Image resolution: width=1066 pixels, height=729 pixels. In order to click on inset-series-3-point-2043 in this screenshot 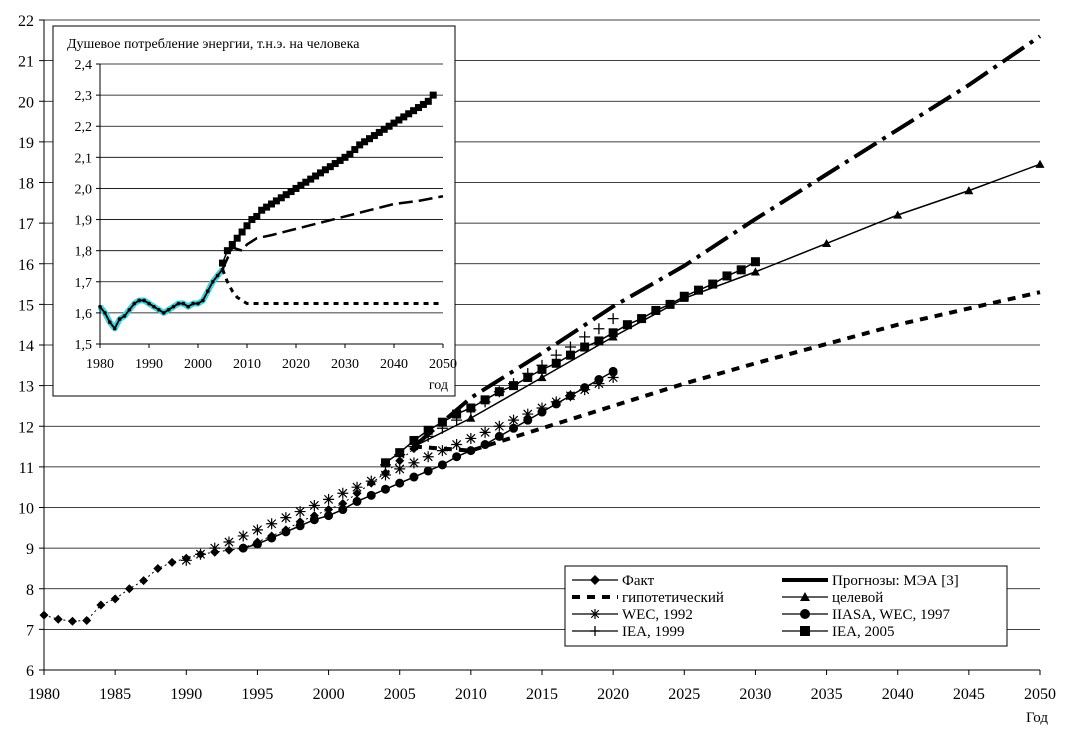, I will do `click(409, 114)`.